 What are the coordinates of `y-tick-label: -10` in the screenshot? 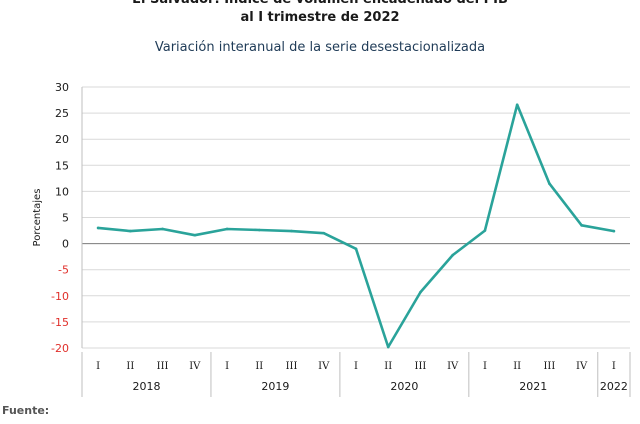 It's located at (60, 296).